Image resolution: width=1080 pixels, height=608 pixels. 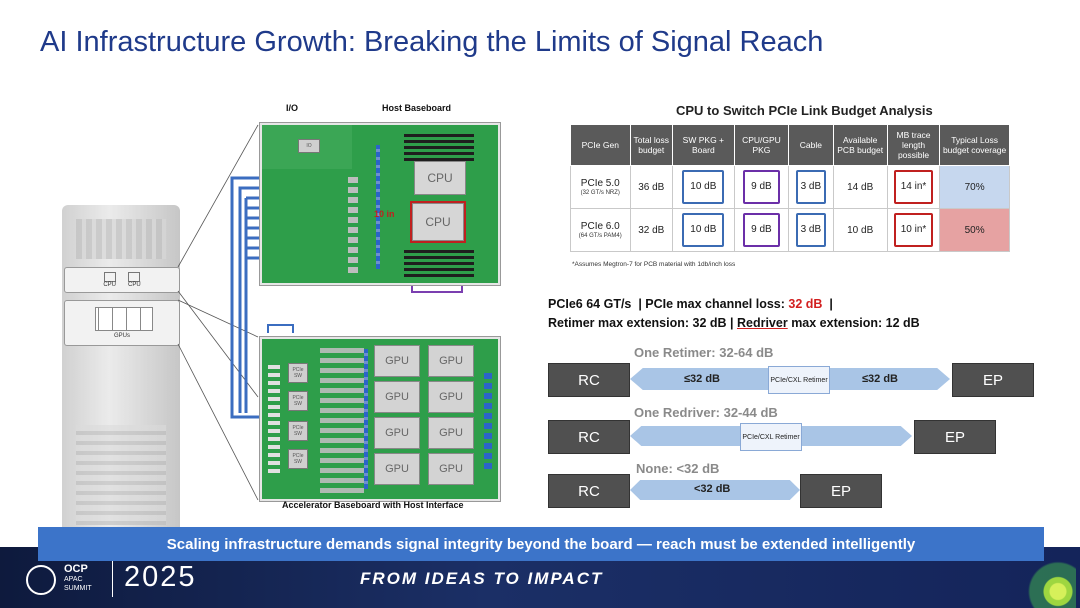 I want to click on trace-length-label: 10 in, so click(x=384, y=214).